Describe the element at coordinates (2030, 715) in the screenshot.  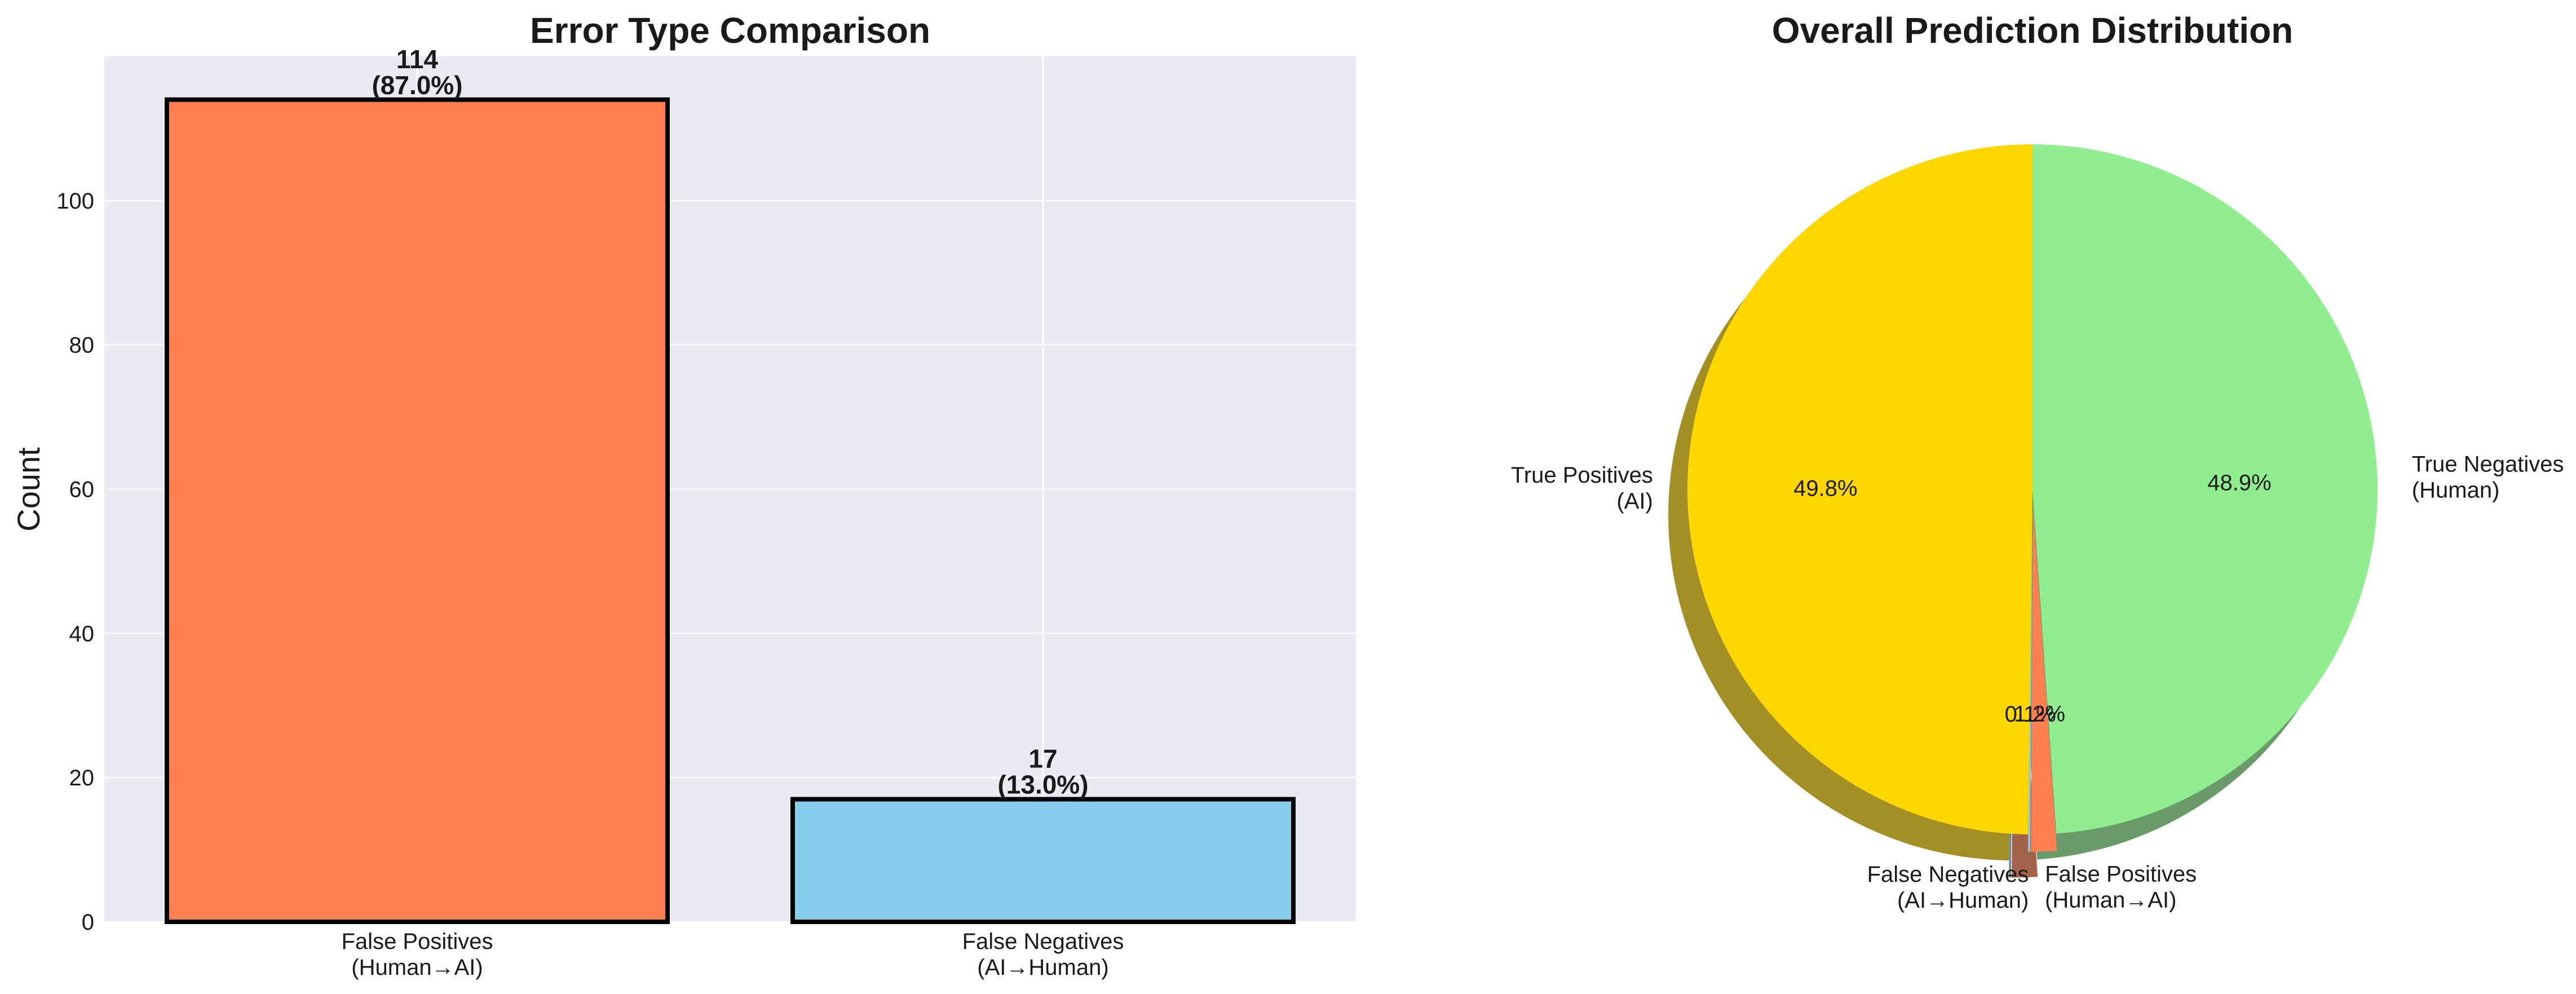
I see `pie-percent-label: 0.1%` at that location.